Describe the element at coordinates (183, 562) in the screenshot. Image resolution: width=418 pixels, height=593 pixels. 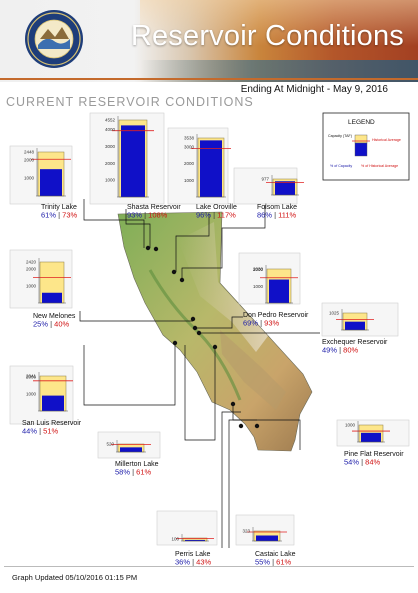
I see `pct-capacity-perris-lake: 36%` at that location.